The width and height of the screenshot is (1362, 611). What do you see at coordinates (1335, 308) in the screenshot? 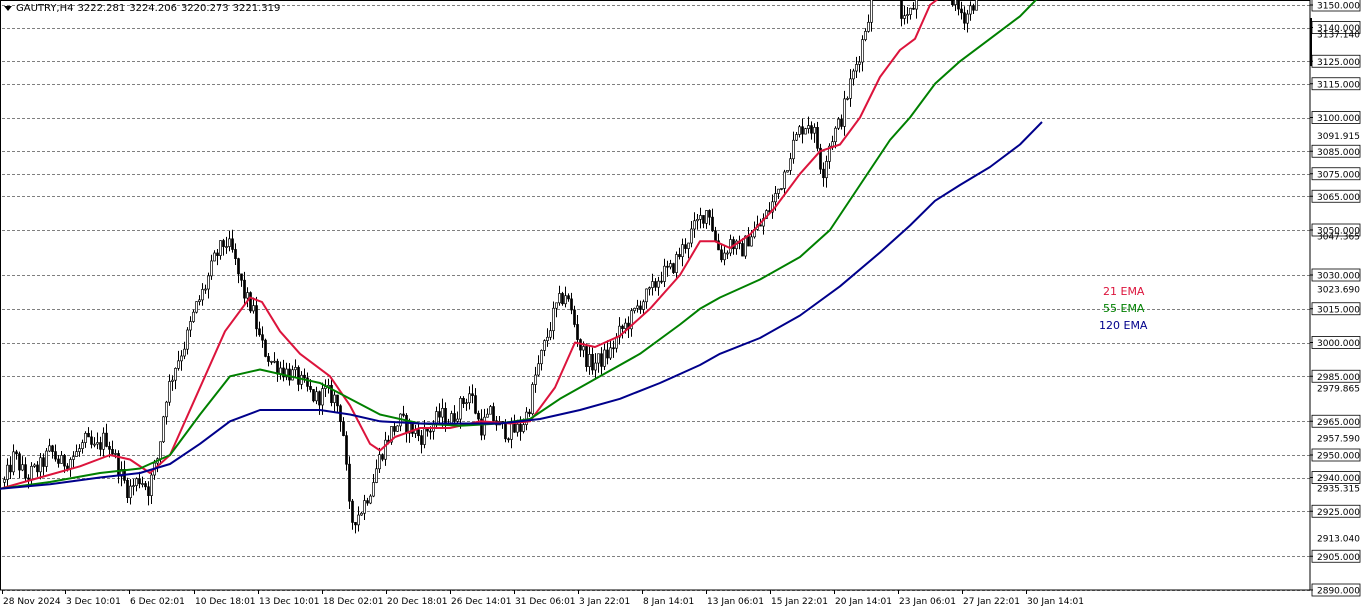
I see `level-price-tag: 3015.000` at bounding box center [1335, 308].